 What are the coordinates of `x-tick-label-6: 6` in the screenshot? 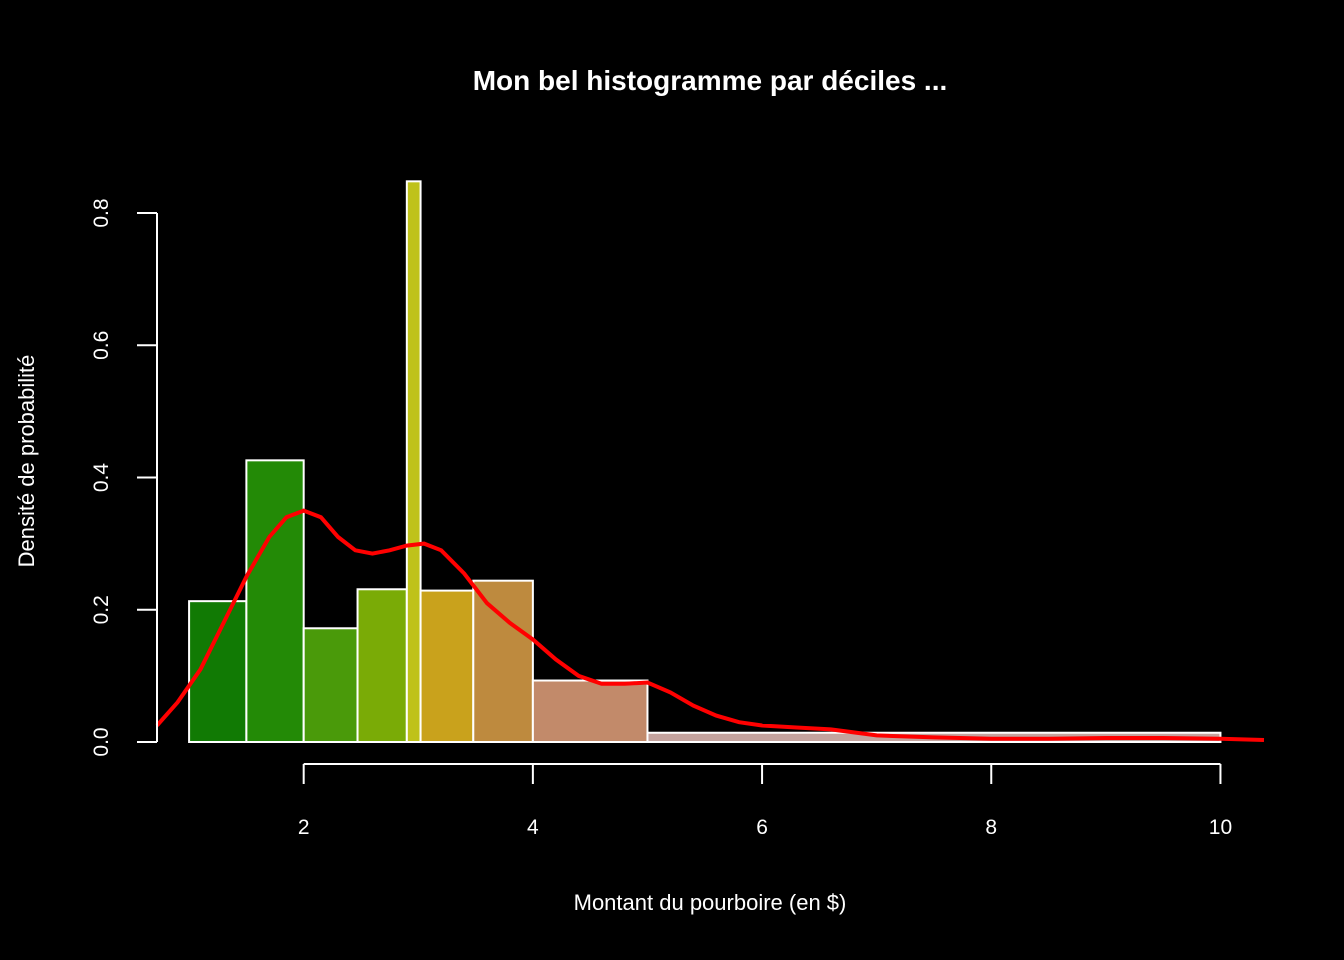 It's located at (762, 827).